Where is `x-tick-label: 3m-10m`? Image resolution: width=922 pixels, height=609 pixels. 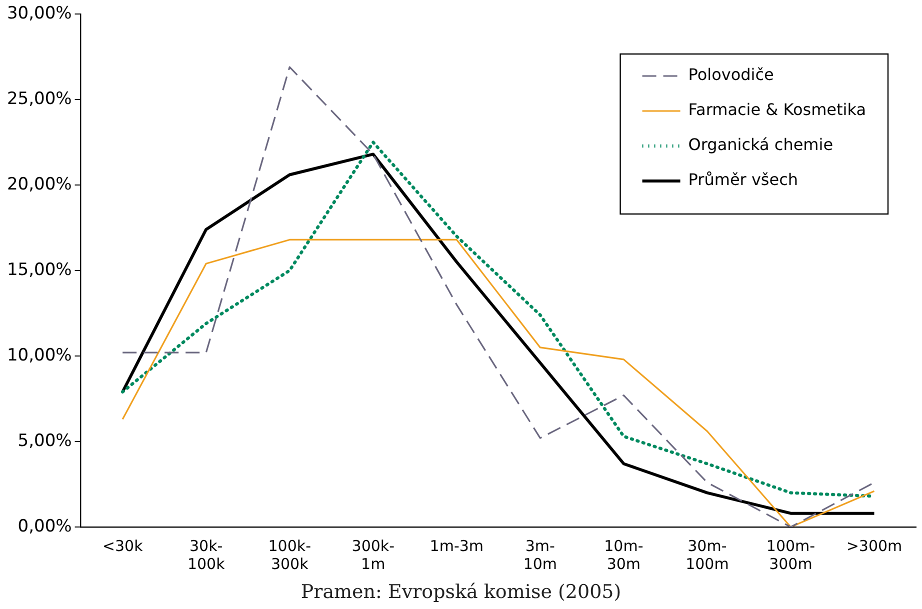
x-tick-label: 3m-10m is located at coordinates (540, 554).